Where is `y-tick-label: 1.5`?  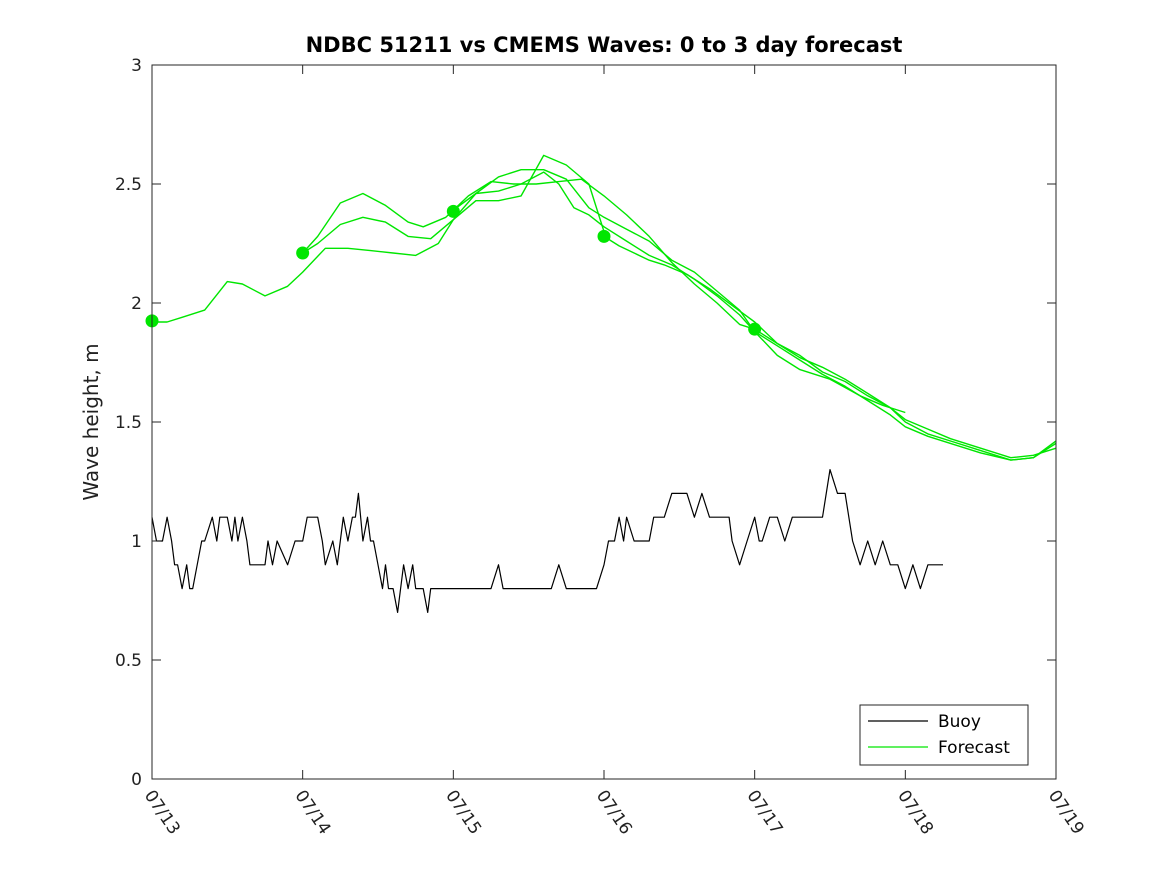
y-tick-label: 1.5 is located at coordinates (128, 423).